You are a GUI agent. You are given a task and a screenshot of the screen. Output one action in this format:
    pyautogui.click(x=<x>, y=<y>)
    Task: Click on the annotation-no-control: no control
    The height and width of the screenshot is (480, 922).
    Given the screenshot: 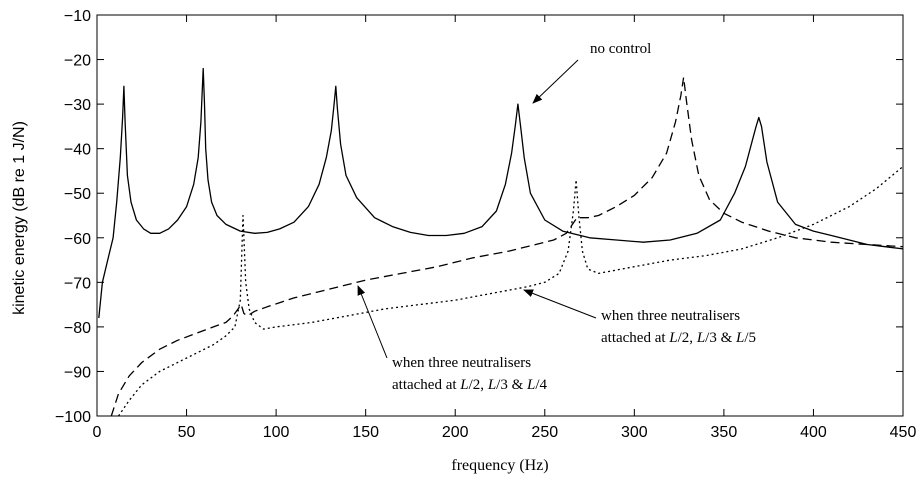 What is the action you would take?
    pyautogui.click(x=591, y=72)
    